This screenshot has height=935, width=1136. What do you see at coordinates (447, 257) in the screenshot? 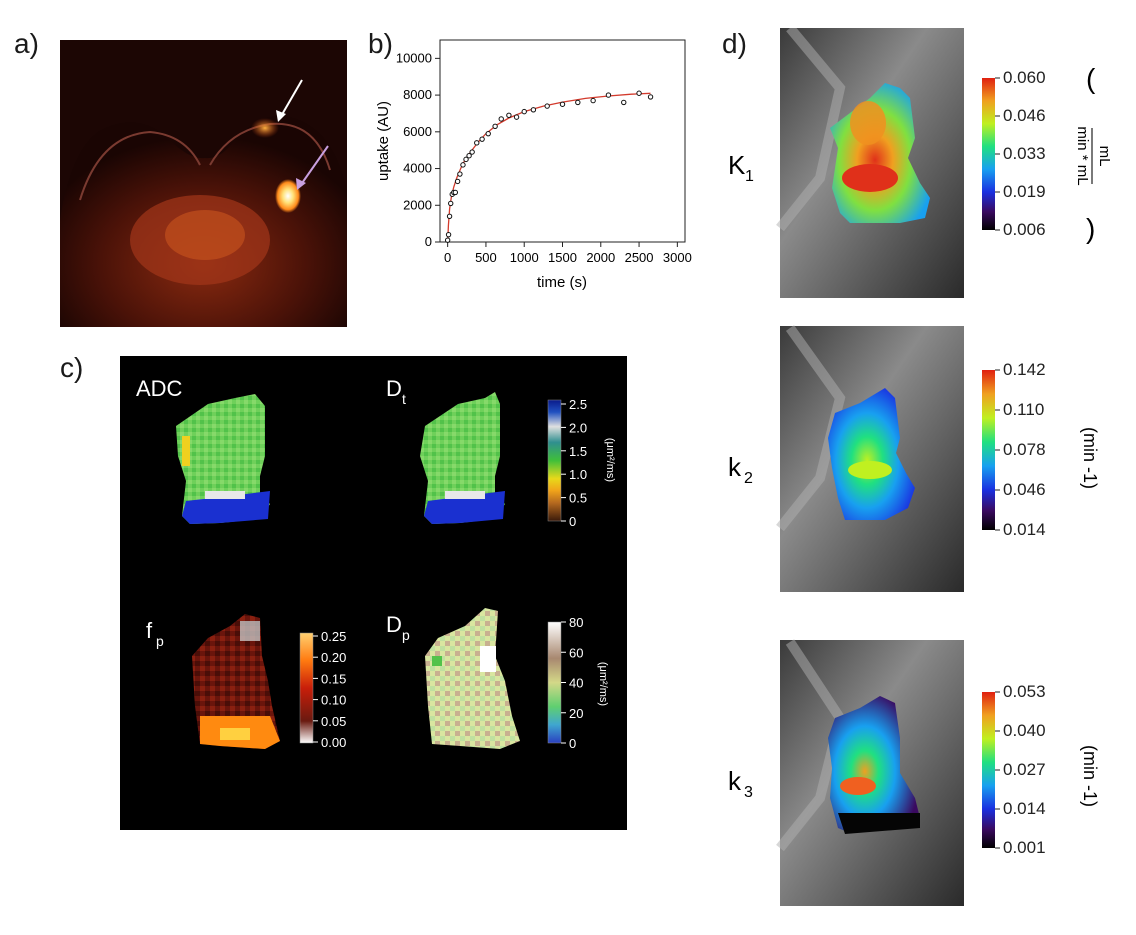
I see `x-tick-label: 0` at bounding box center [447, 257].